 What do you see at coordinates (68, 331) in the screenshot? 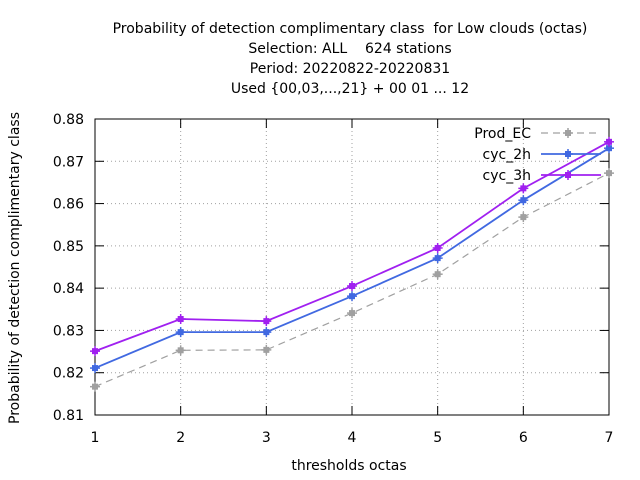
I see `y-tick-label: 0.83` at bounding box center [68, 331].